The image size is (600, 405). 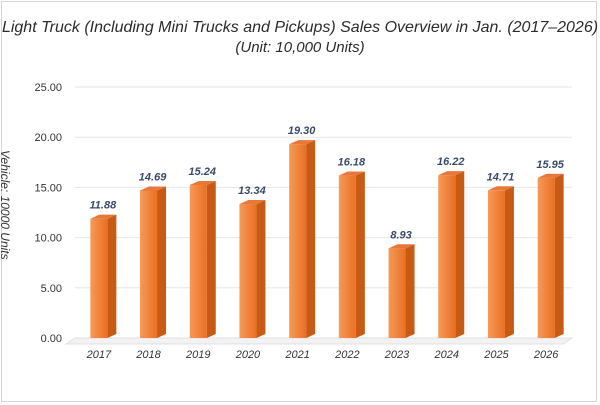 I want to click on x-tick-label: 2022, so click(x=346, y=355).